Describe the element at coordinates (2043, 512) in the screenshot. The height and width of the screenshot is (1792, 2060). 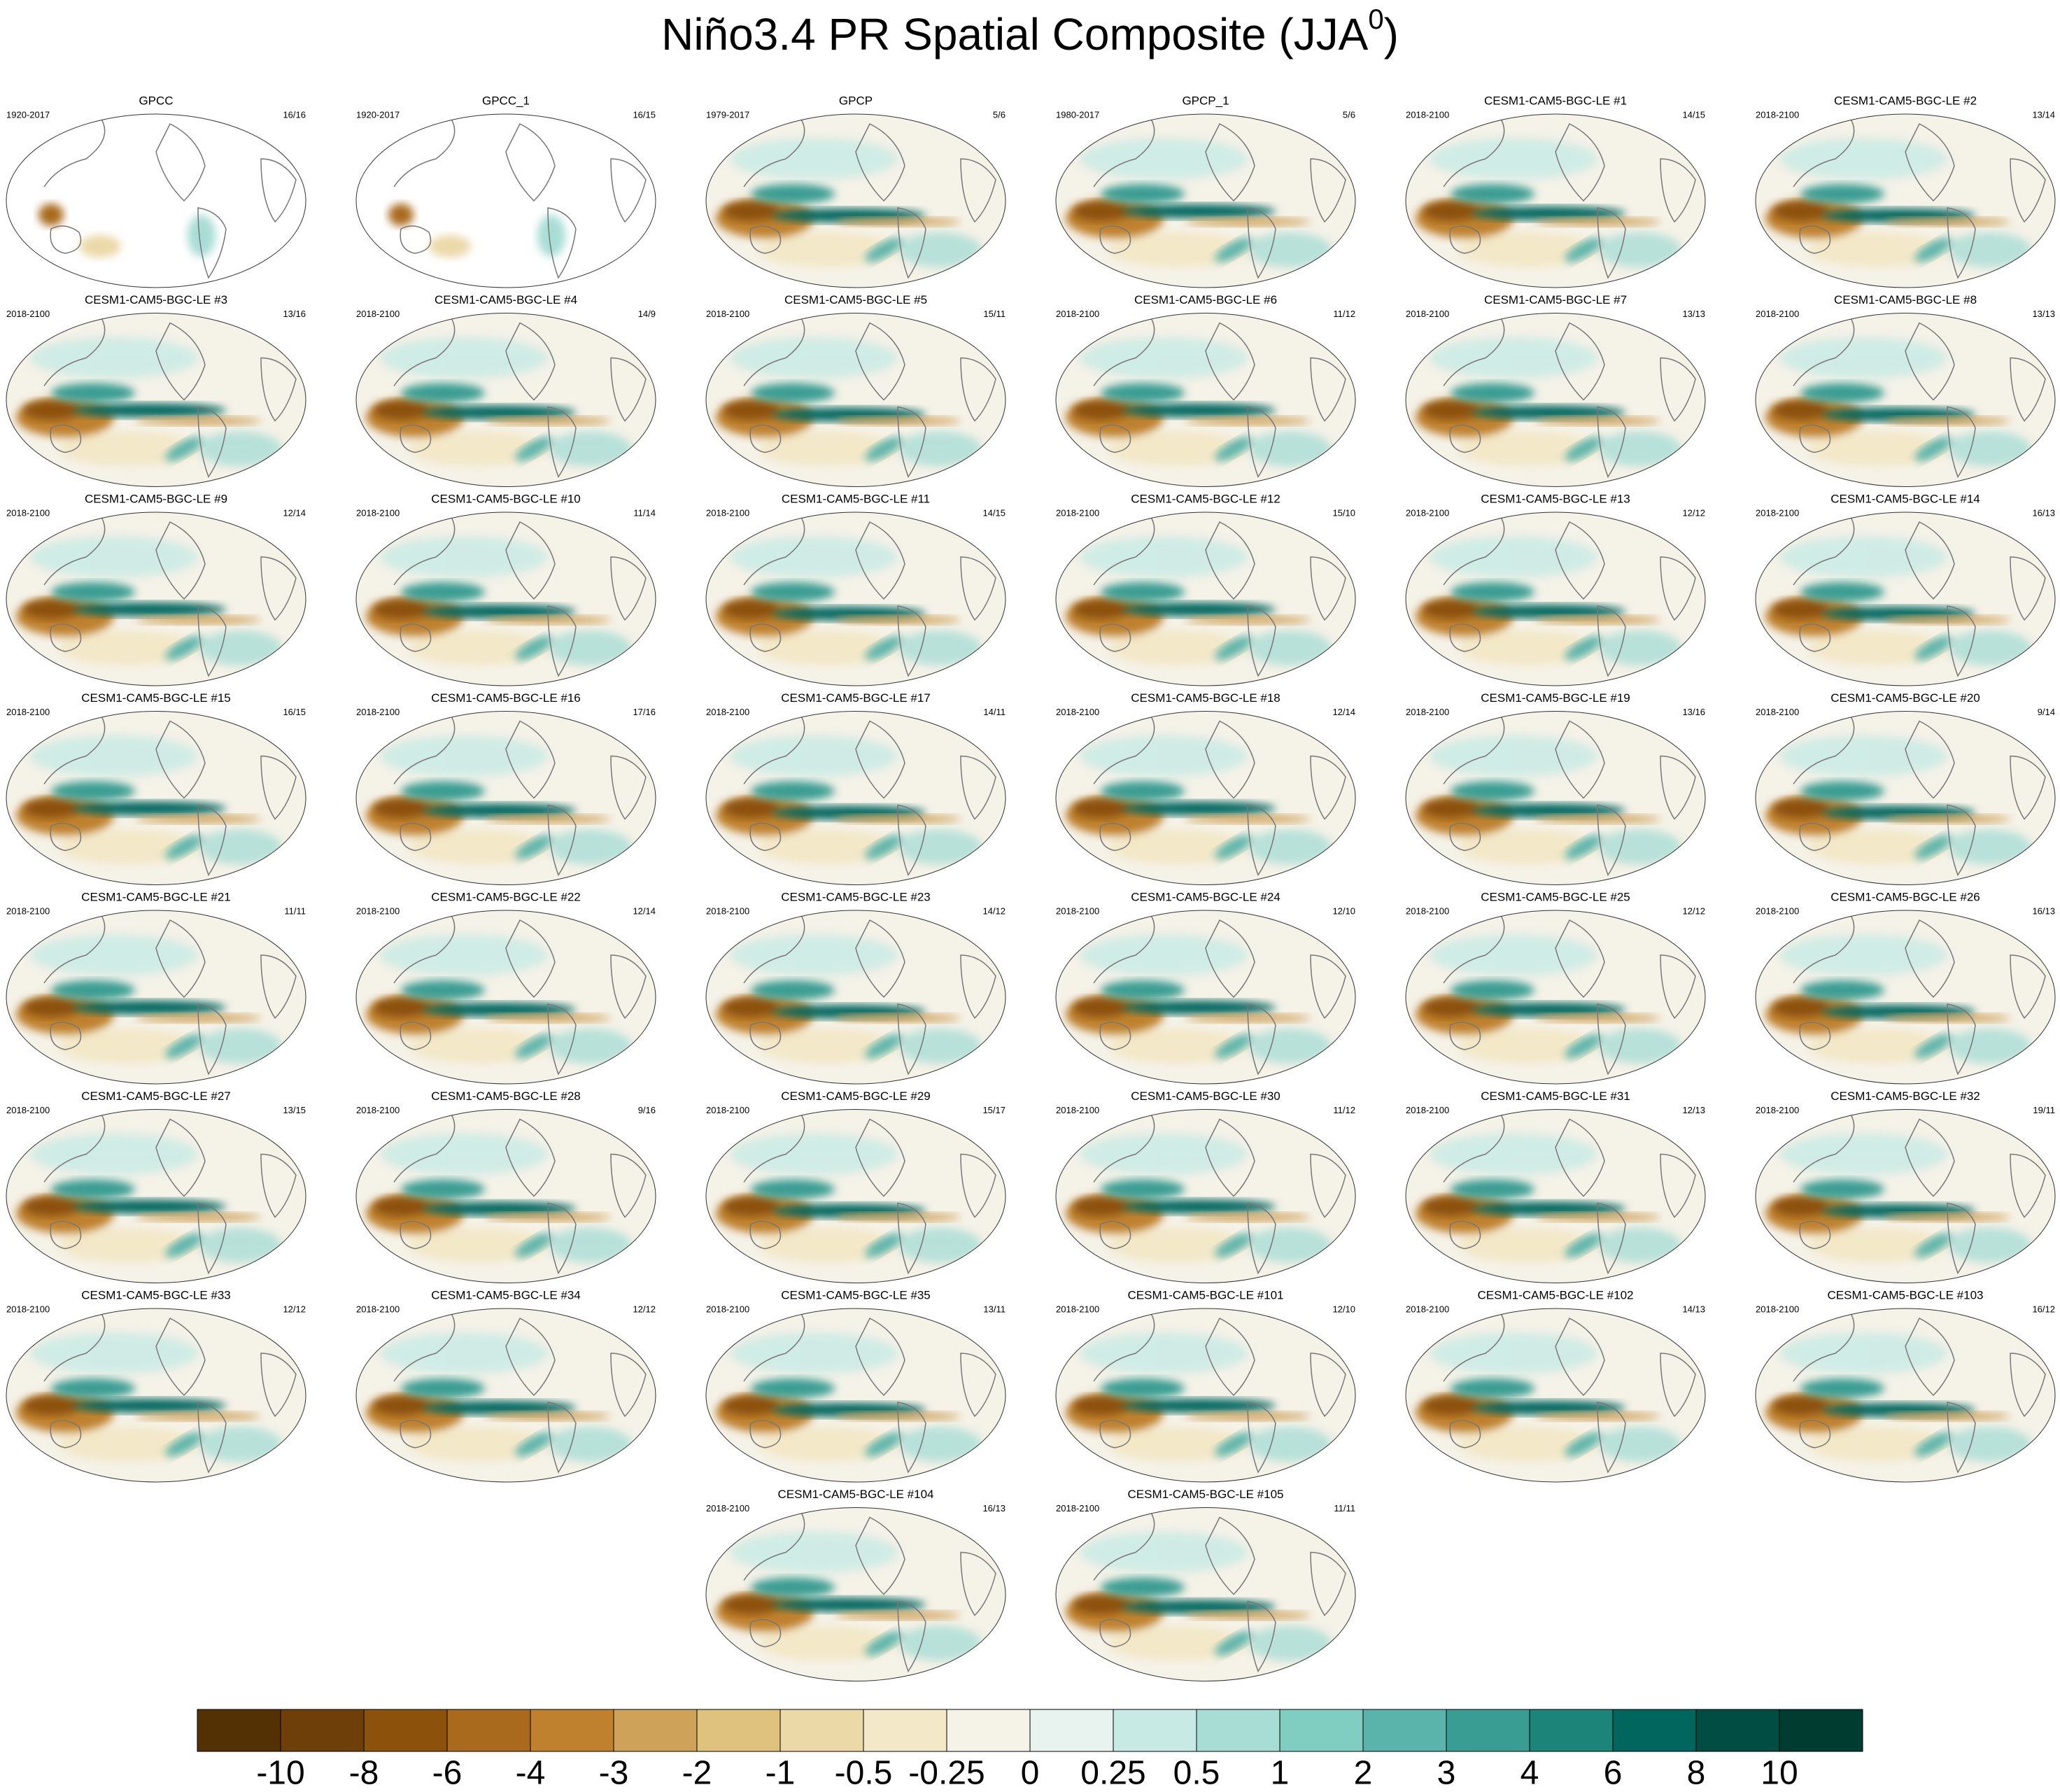
I see `panel-count: 16/13` at that location.